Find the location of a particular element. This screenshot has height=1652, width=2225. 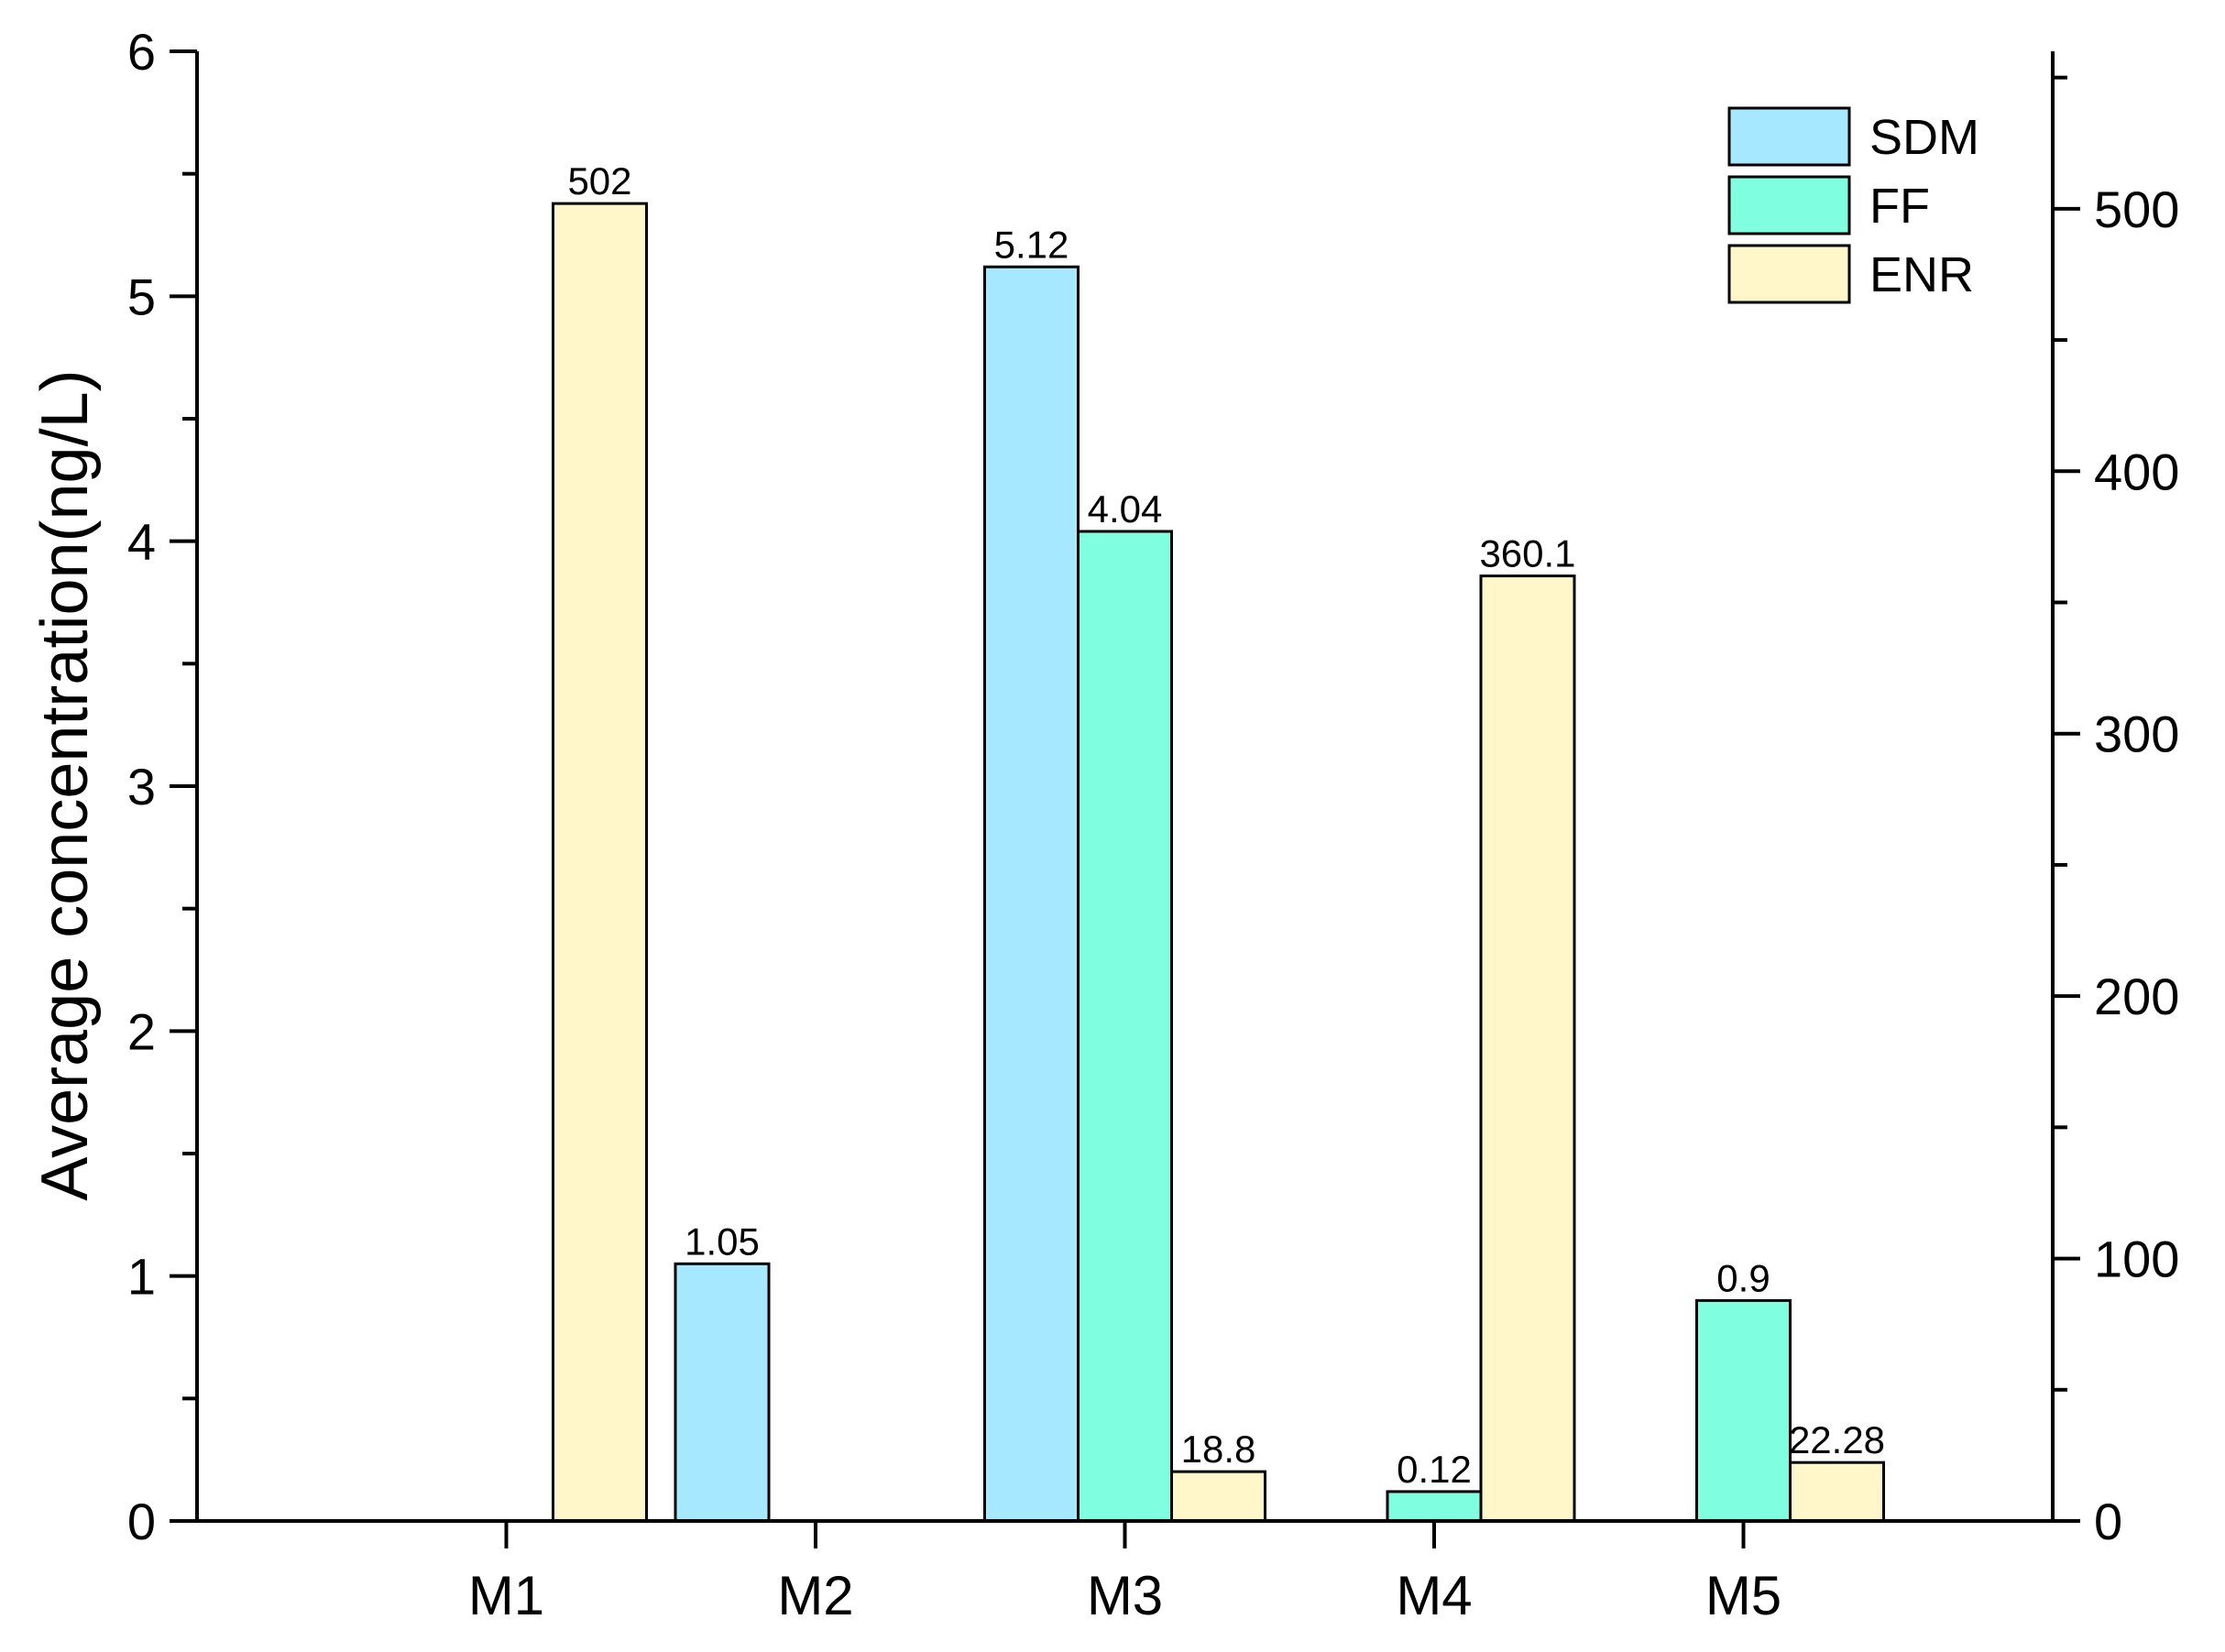

y-right-tick-label: 400 is located at coordinates (2137, 471).